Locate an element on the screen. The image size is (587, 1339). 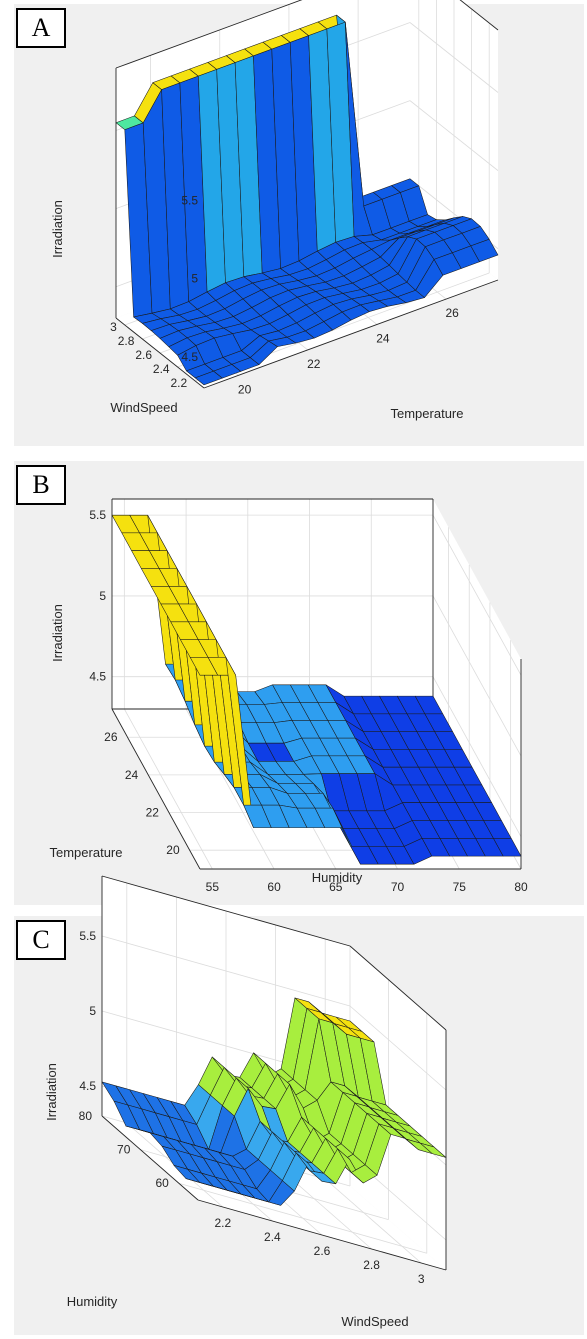
x-tick-label: 2.2 is located at coordinates (222, 1223).